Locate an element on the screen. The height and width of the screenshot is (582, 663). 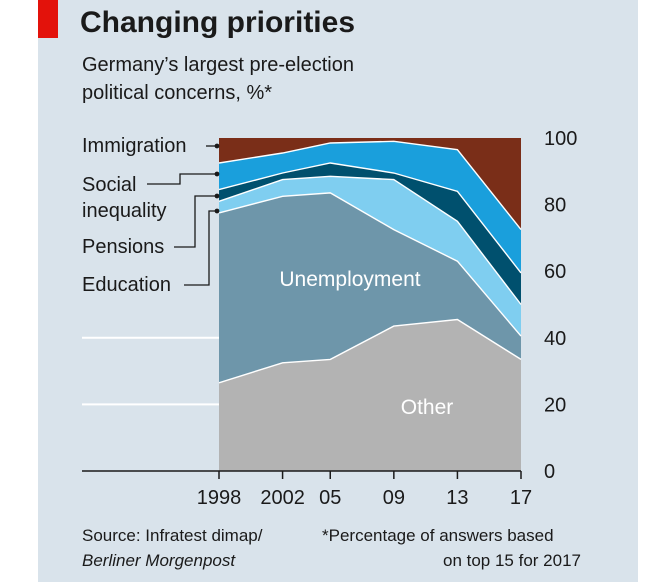
legend-label-pensions: Pensions is located at coordinates (123, 247).